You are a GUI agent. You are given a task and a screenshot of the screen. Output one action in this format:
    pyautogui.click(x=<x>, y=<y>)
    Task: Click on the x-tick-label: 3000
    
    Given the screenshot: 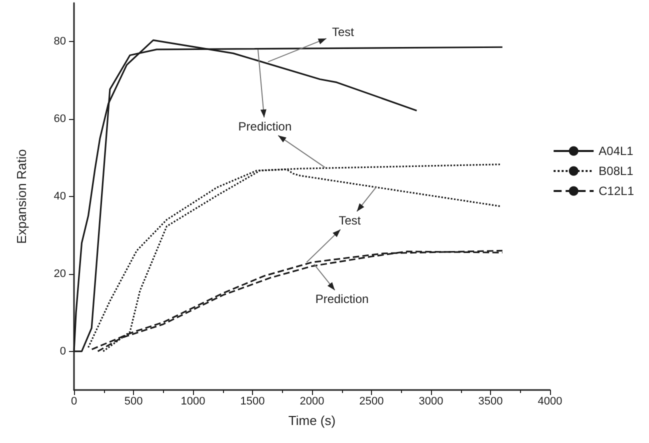 What is the action you would take?
    pyautogui.click(x=431, y=402)
    